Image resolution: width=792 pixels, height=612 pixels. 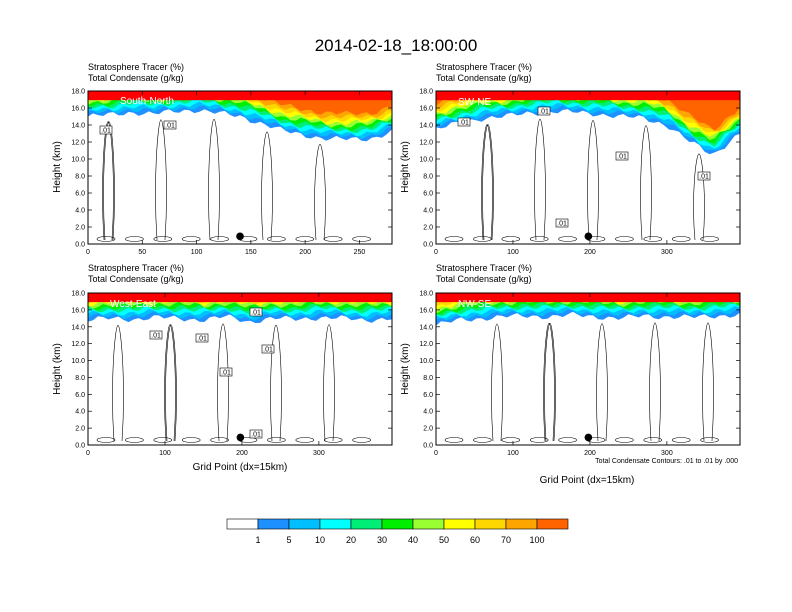 I want to click on colorbar-label: 1, so click(x=257, y=540).